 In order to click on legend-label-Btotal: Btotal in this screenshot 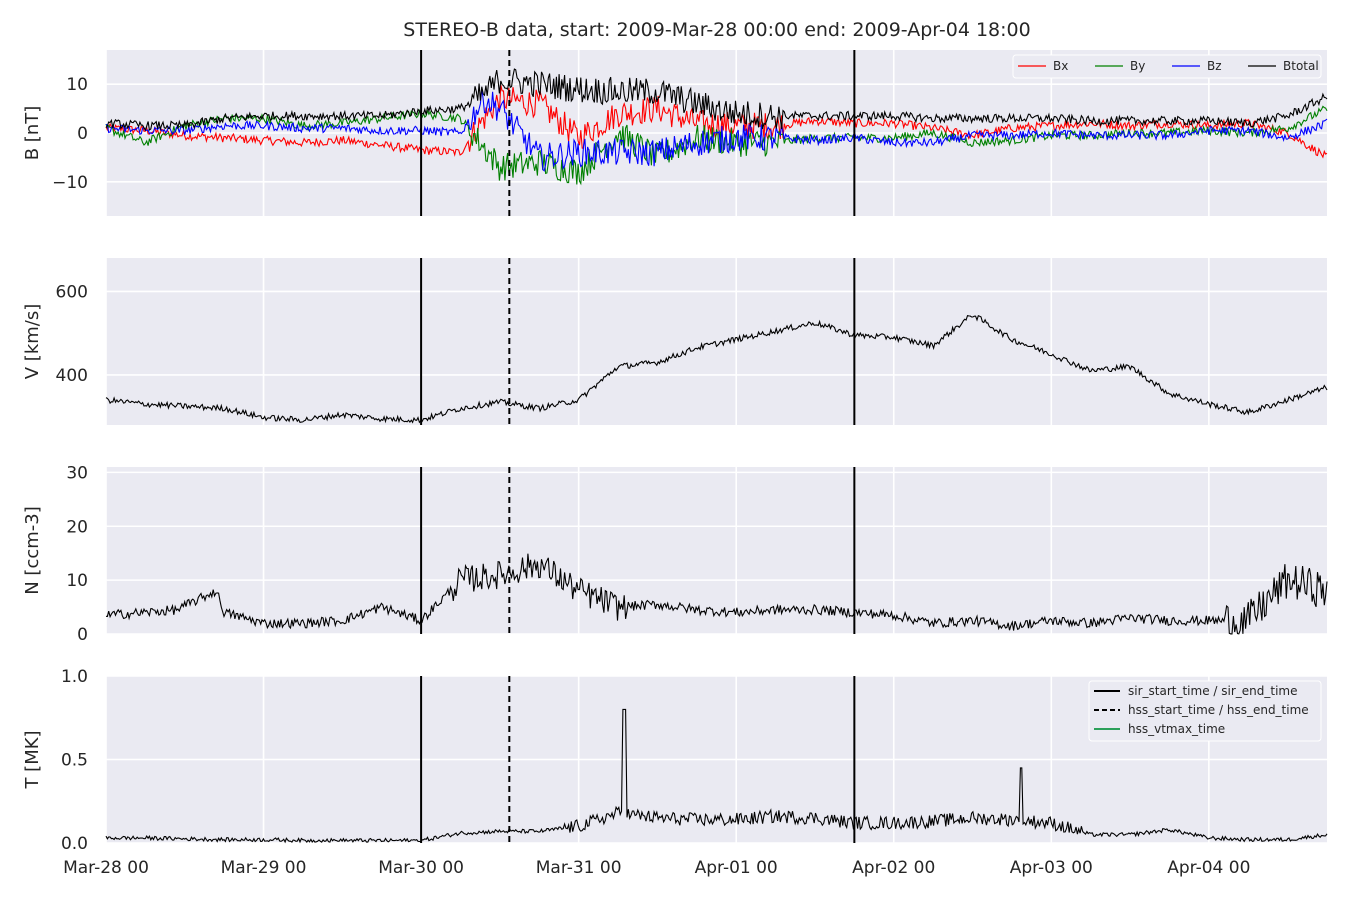, I will do `click(1301, 66)`.